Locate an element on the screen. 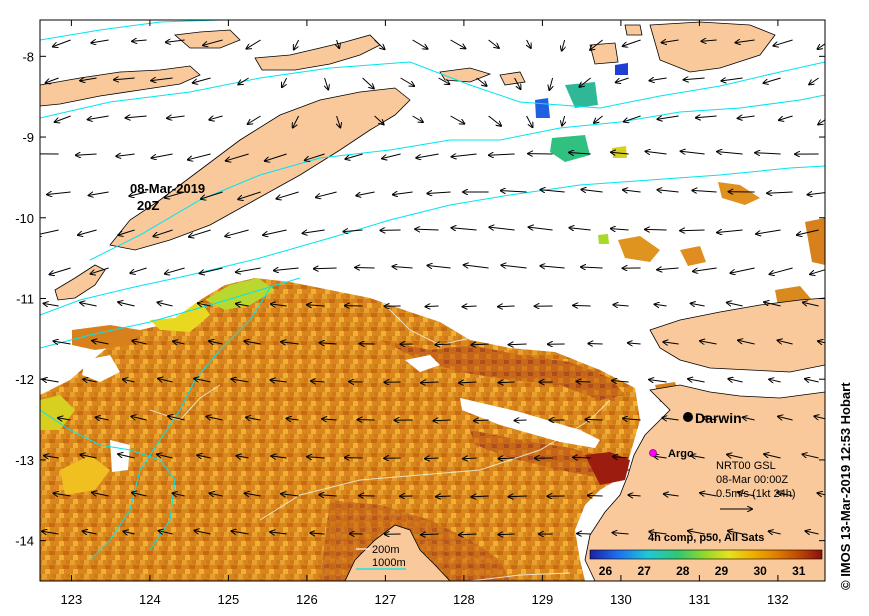  bonaparte-coast is located at coordinates (397, 552).